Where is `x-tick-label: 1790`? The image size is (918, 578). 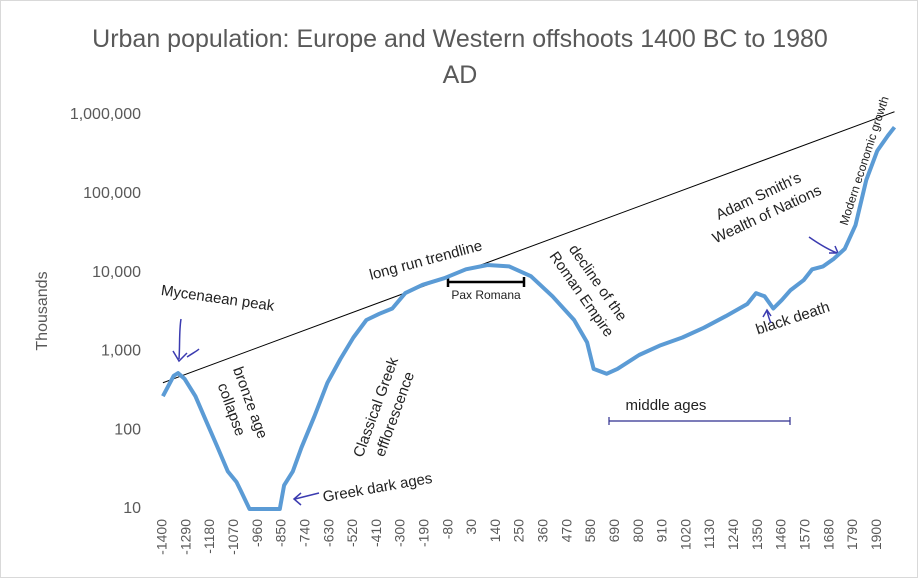
x-tick-label: 1790 is located at coordinates (852, 534).